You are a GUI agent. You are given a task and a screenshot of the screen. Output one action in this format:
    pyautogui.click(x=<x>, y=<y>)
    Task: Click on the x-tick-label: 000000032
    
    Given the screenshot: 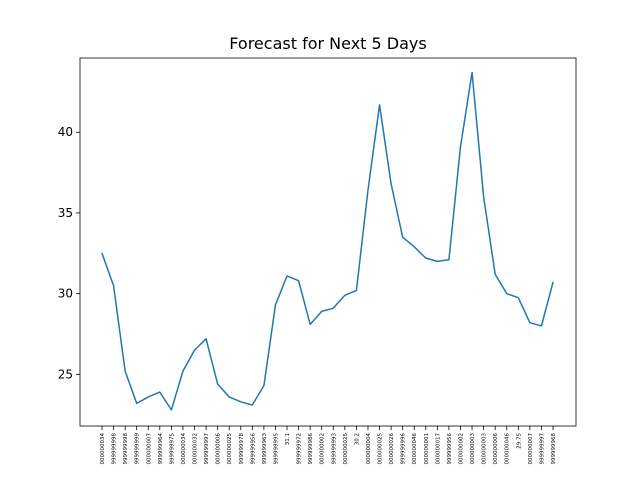 What is the action you would take?
    pyautogui.click(x=196, y=449)
    